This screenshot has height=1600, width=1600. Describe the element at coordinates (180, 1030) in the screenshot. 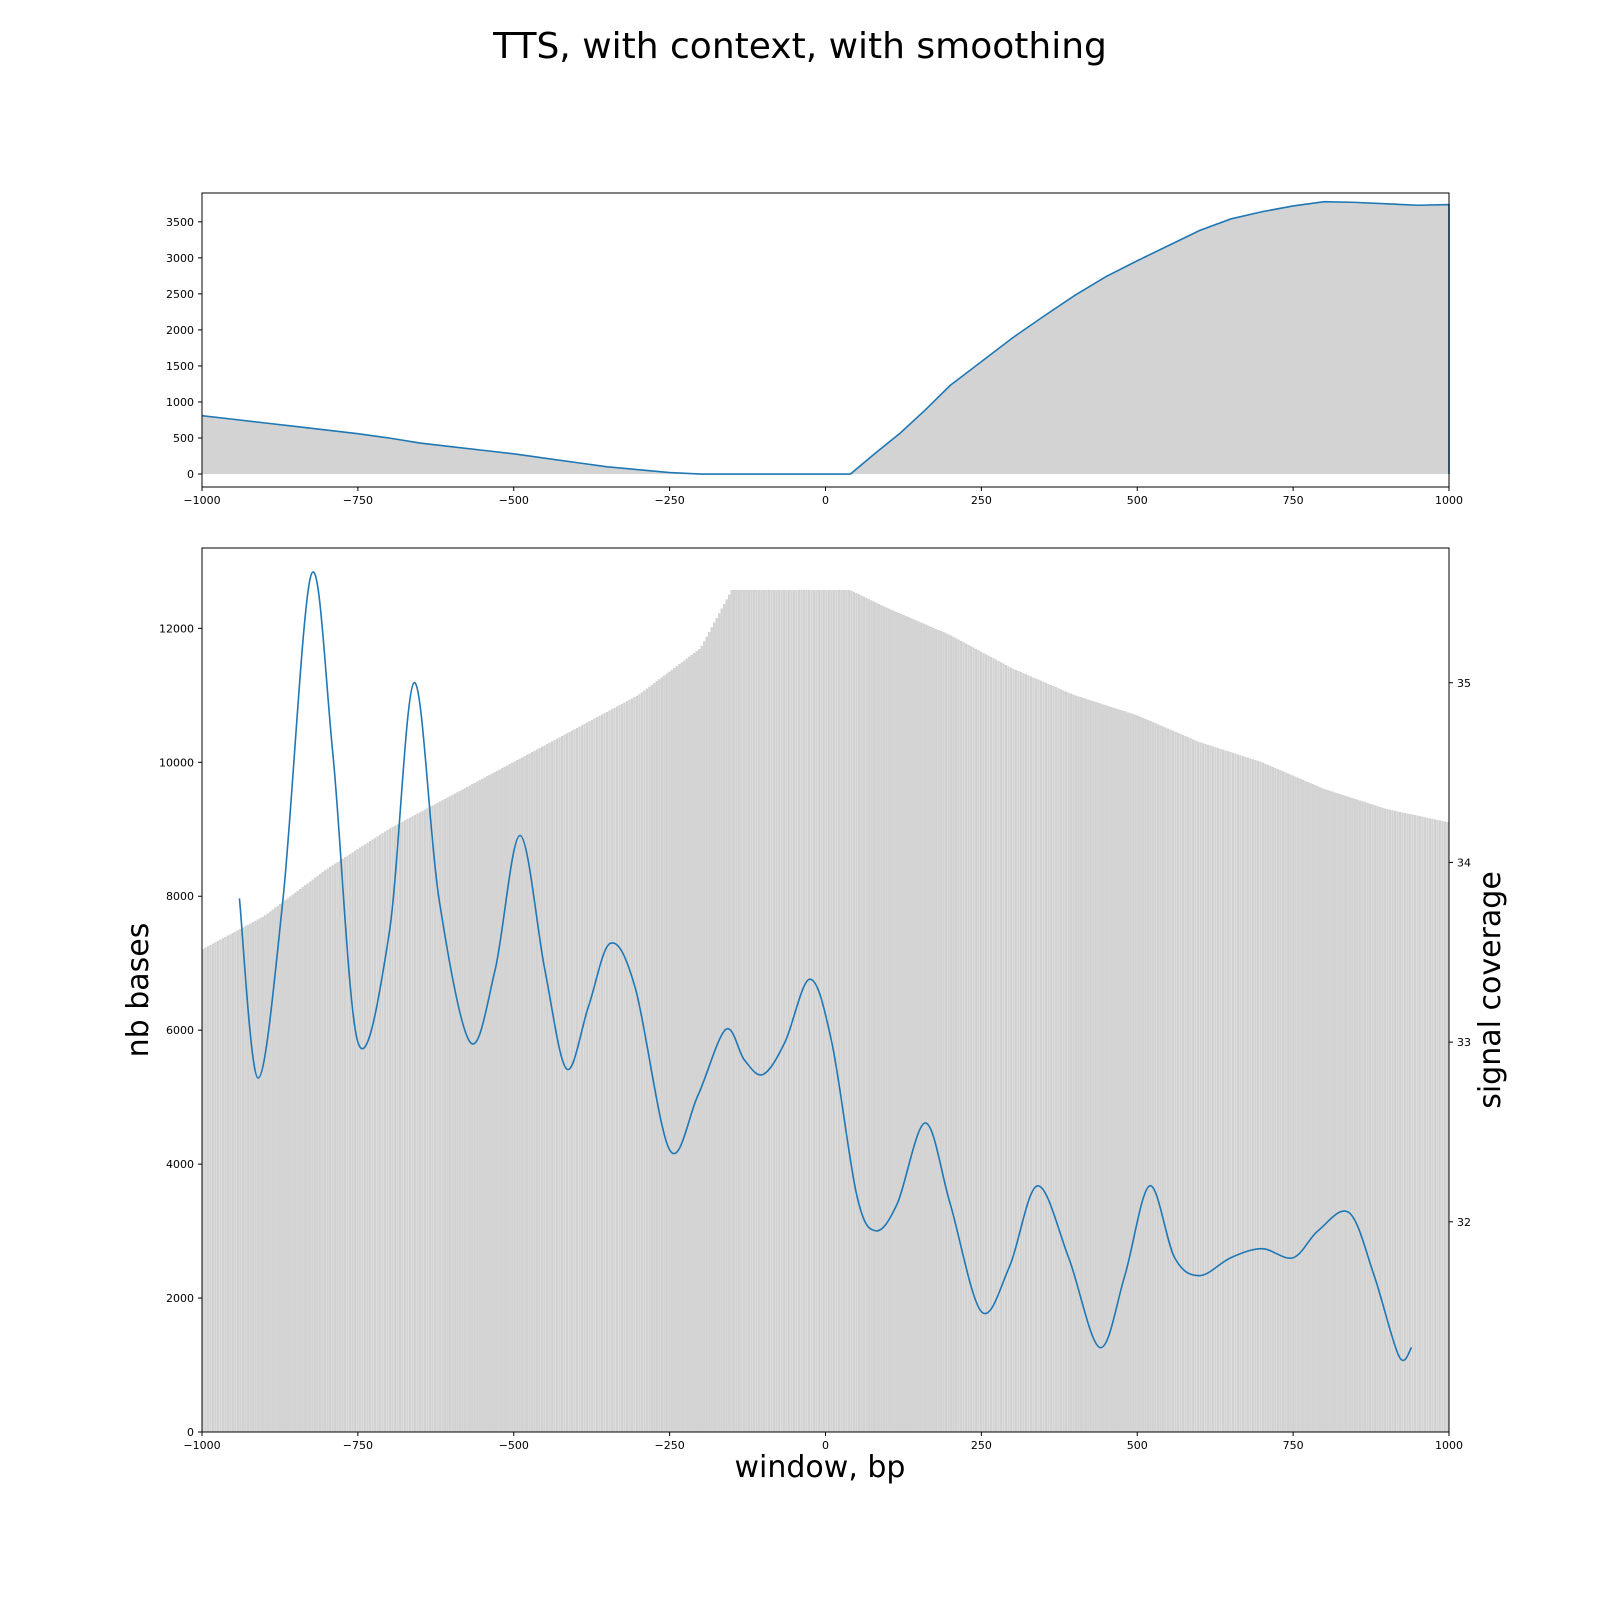

I see `bottom-y-tick-label: 6000` at that location.